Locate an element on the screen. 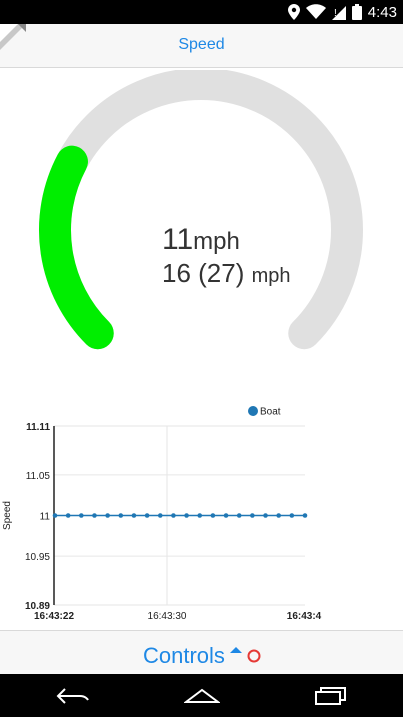 The height and width of the screenshot is (717, 403). back-icon is located at coordinates (73, 696).